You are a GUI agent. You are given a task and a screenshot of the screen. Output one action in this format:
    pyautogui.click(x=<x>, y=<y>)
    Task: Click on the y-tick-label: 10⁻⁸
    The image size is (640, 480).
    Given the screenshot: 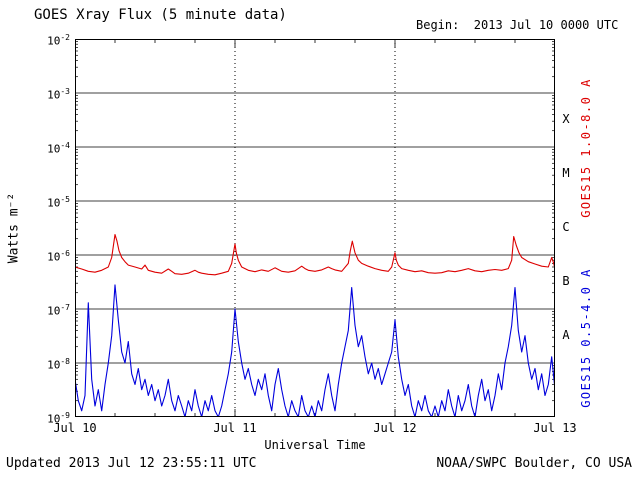 What is the action you would take?
    pyautogui.click(x=58, y=364)
    